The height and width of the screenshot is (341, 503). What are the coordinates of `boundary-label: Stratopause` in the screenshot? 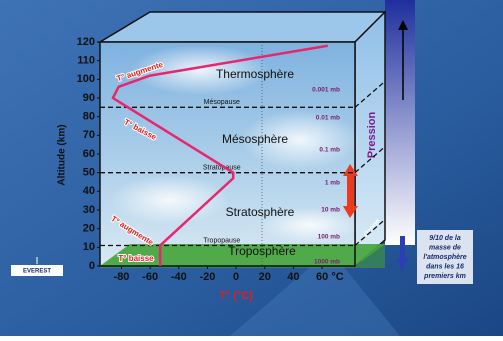 It's located at (222, 168).